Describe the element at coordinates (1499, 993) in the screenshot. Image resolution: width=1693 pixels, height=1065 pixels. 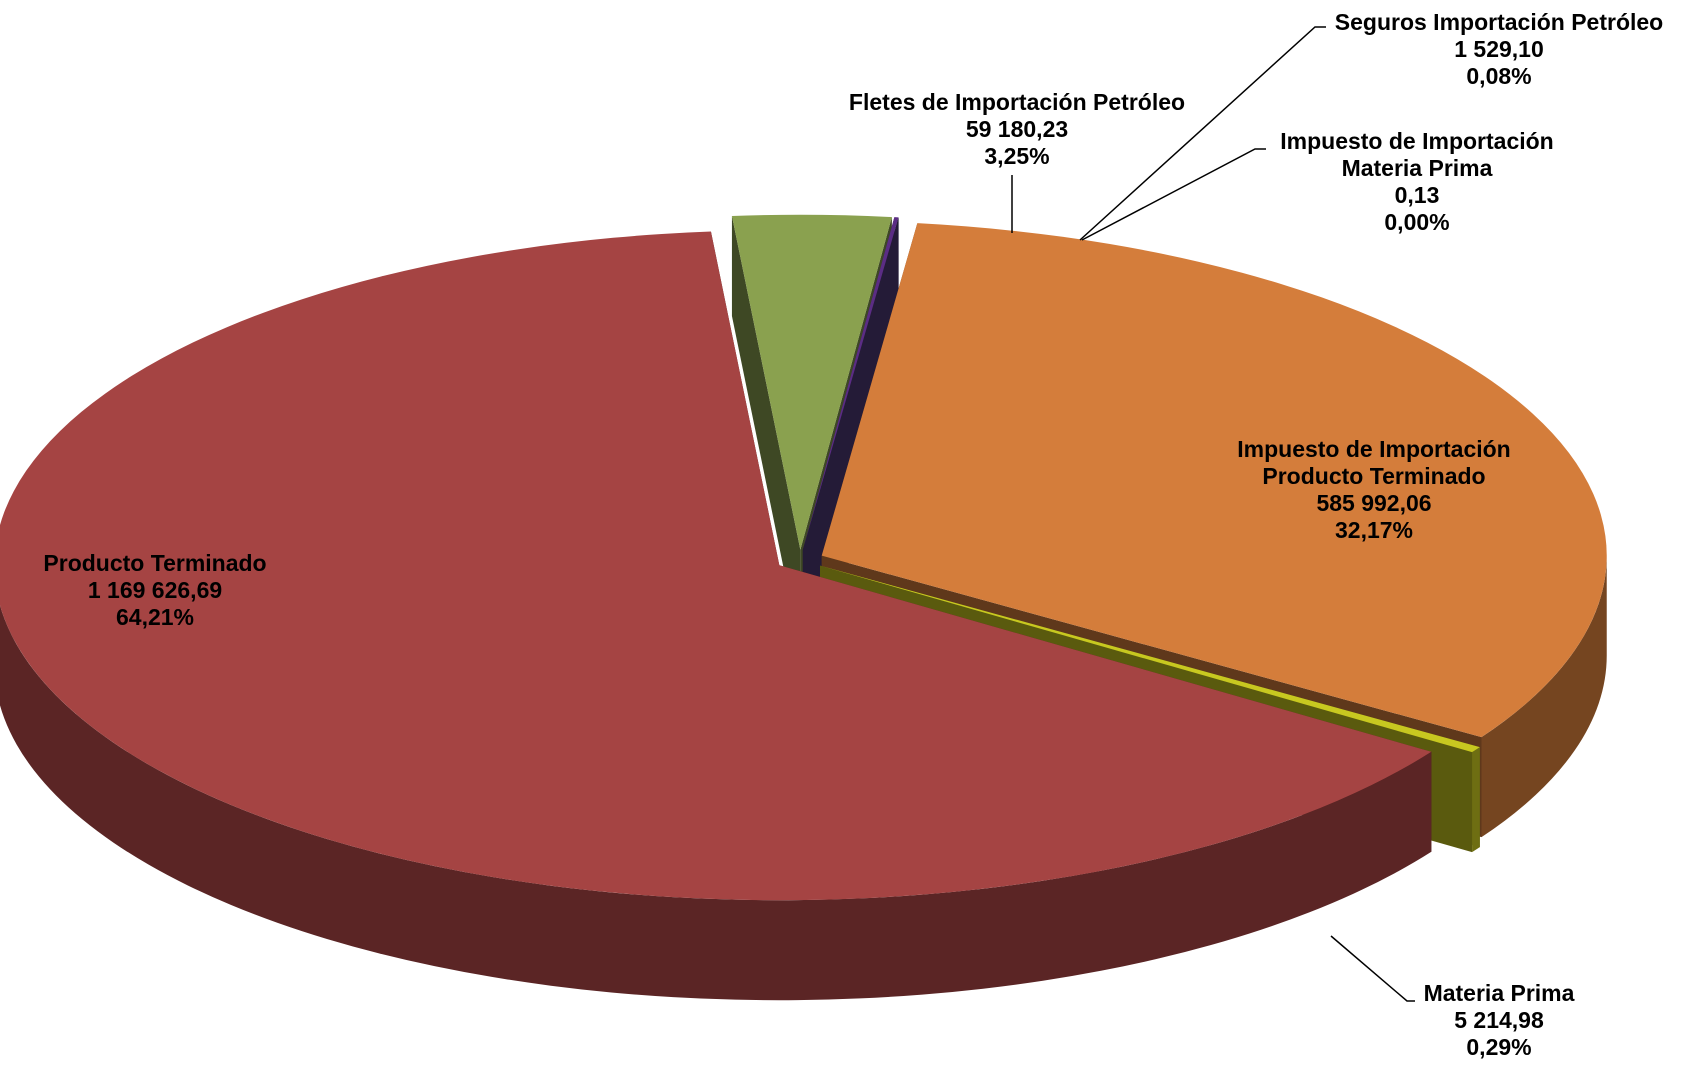
I see `slice-name: Materia Prima` at that location.